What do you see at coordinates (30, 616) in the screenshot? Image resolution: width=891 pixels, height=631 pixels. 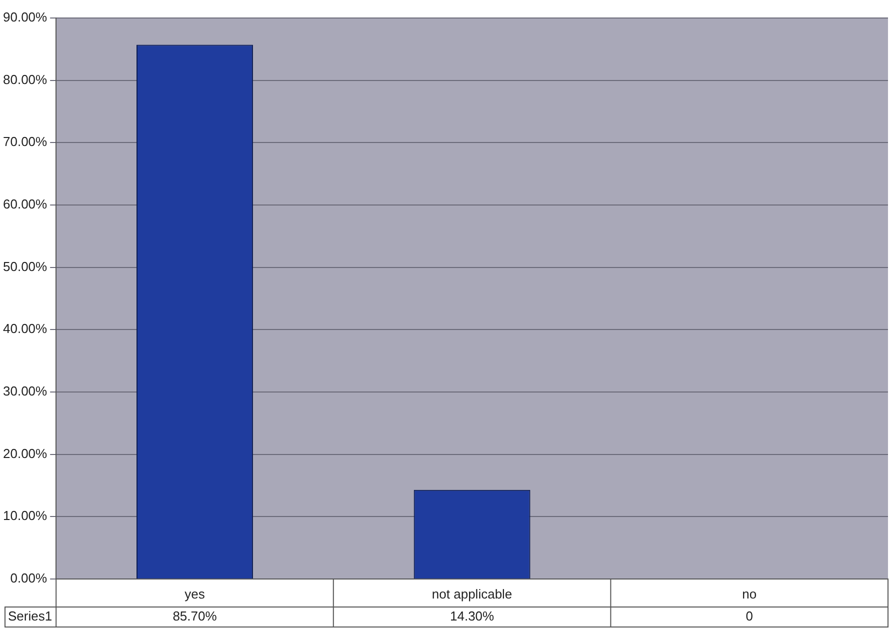 I see `text: Series1` at bounding box center [30, 616].